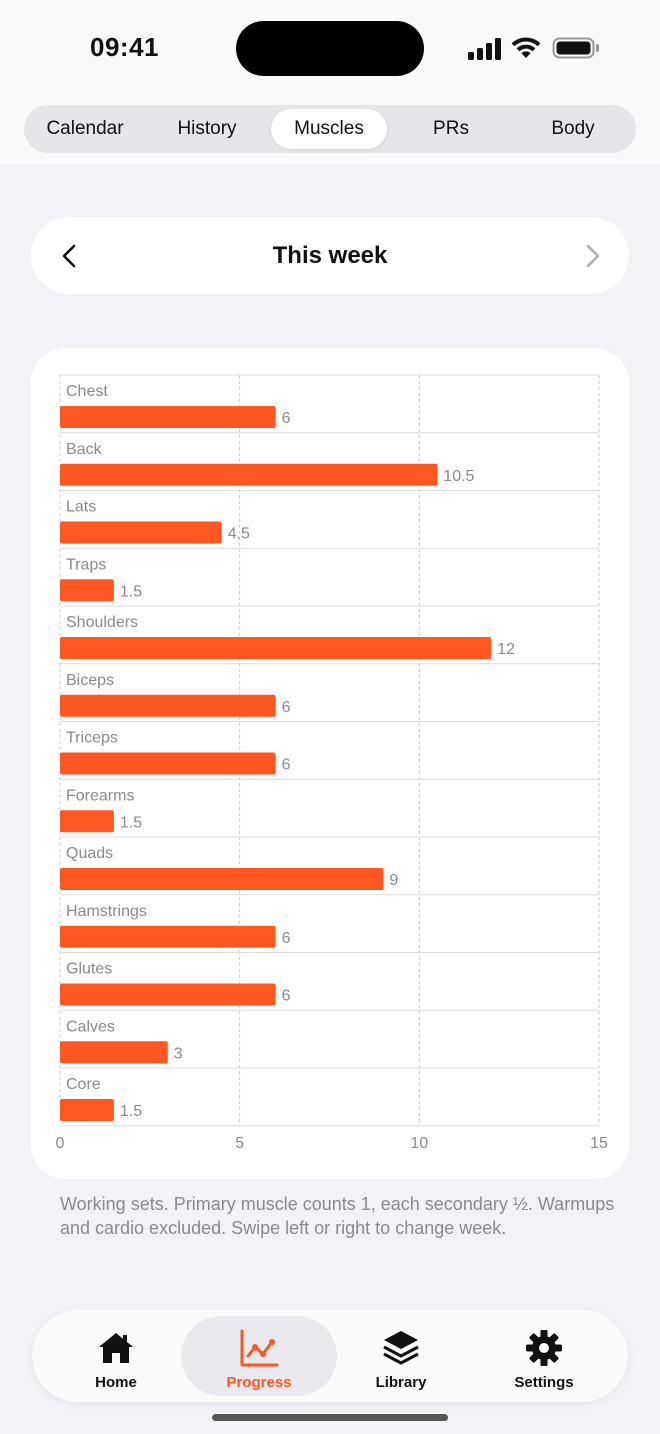 This screenshot has height=1434, width=660. I want to click on category-label: Hamstrings, so click(106, 911).